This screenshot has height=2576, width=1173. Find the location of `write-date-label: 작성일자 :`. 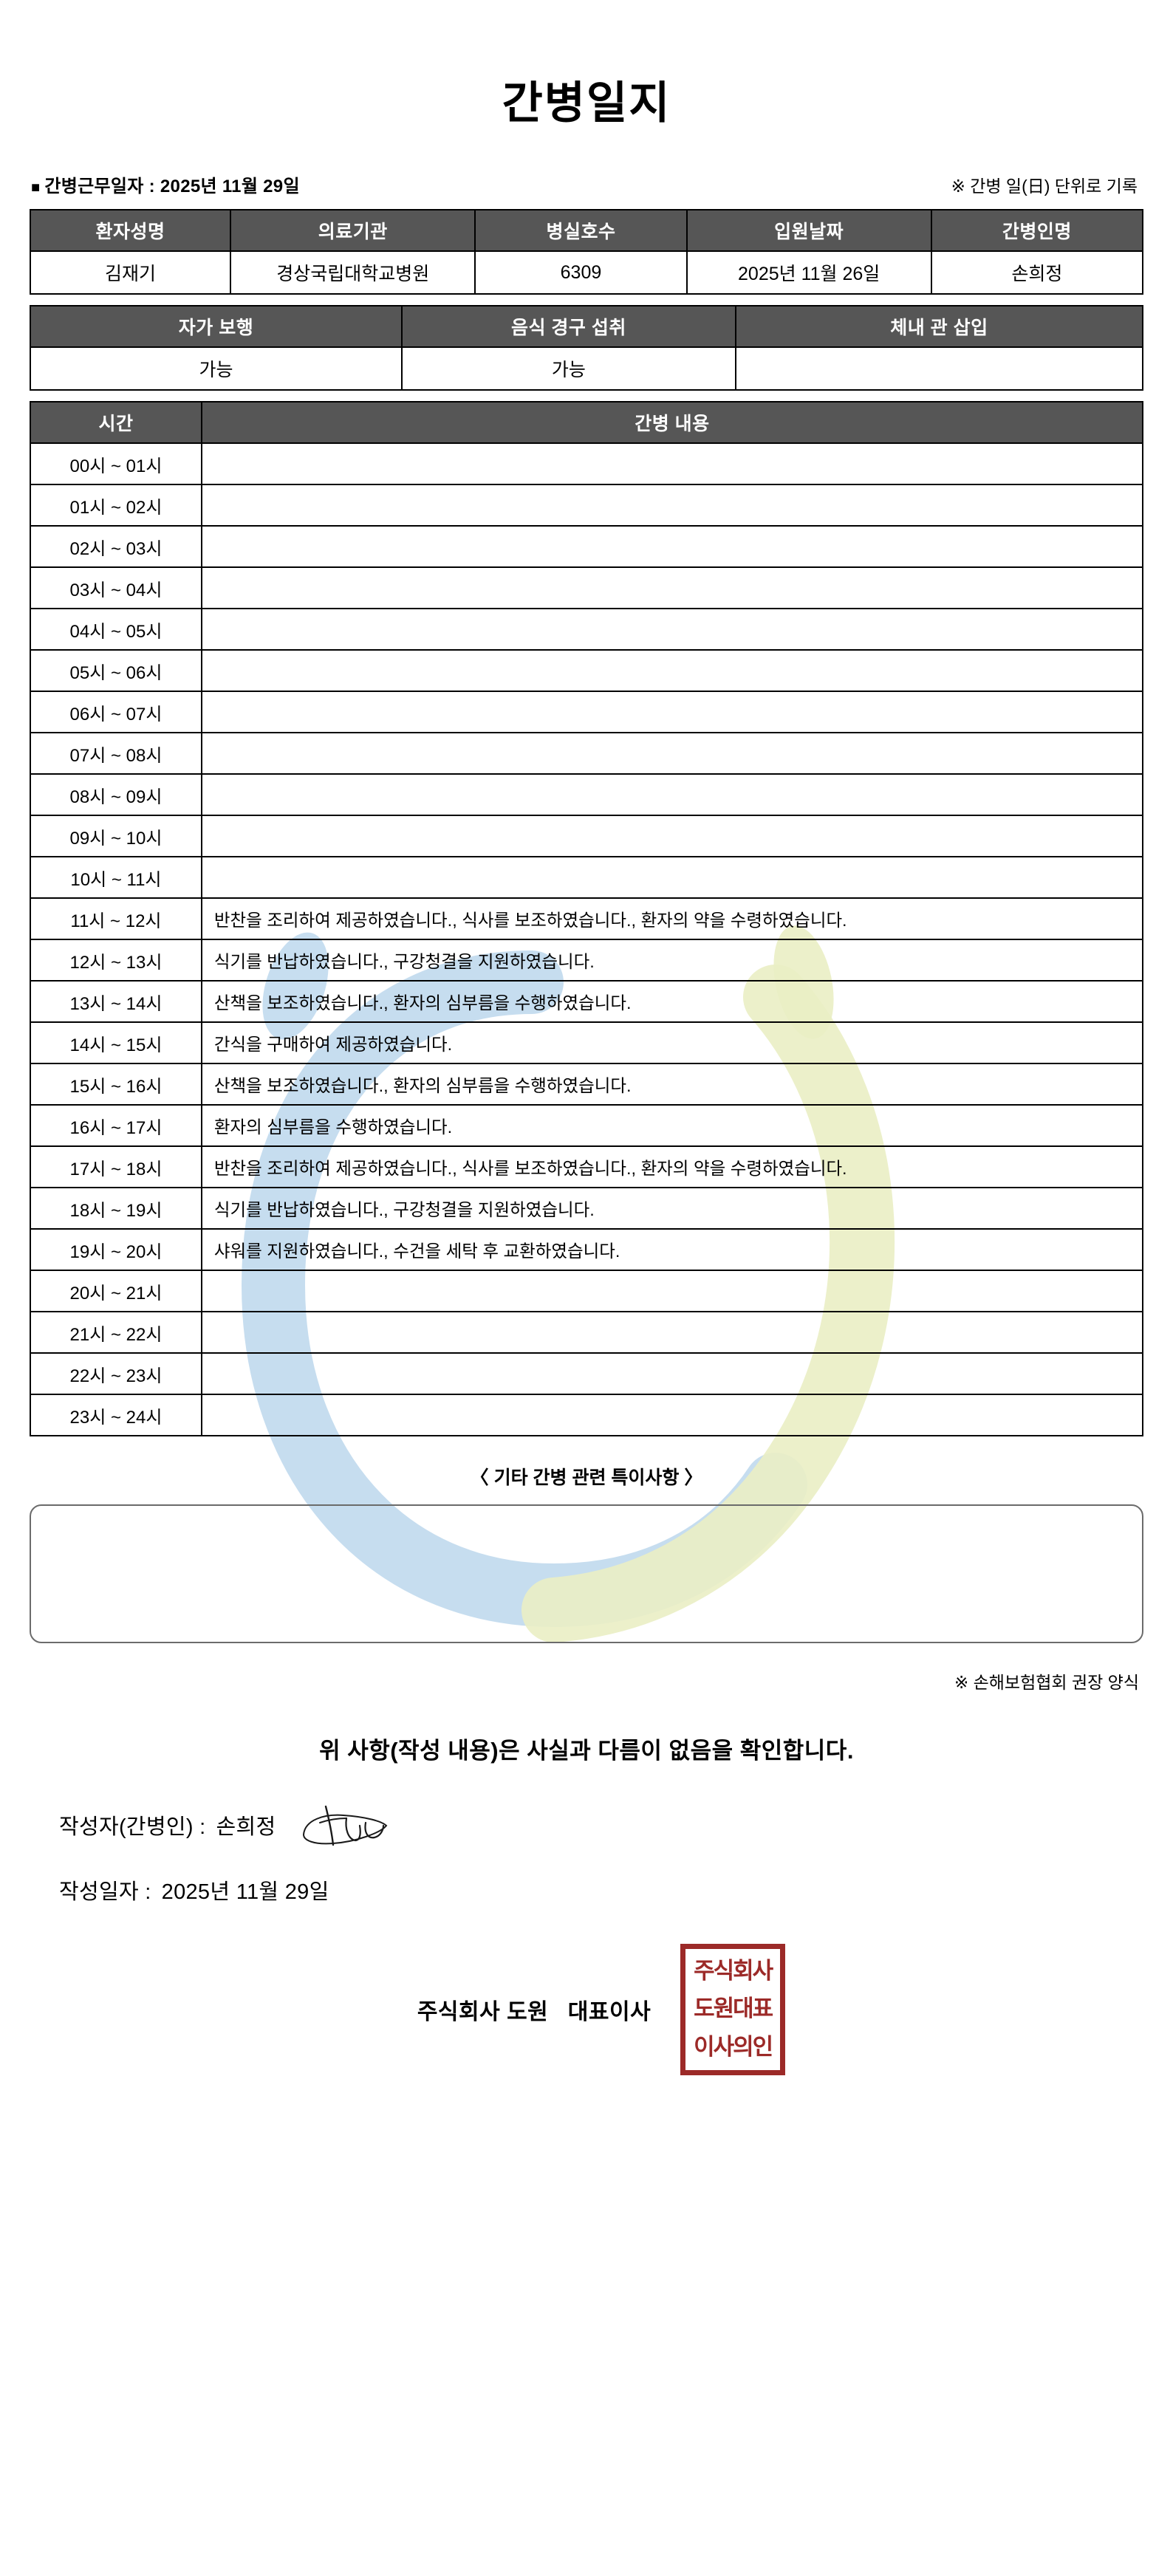

write-date-label: 작성일자 : is located at coordinates (105, 1892).